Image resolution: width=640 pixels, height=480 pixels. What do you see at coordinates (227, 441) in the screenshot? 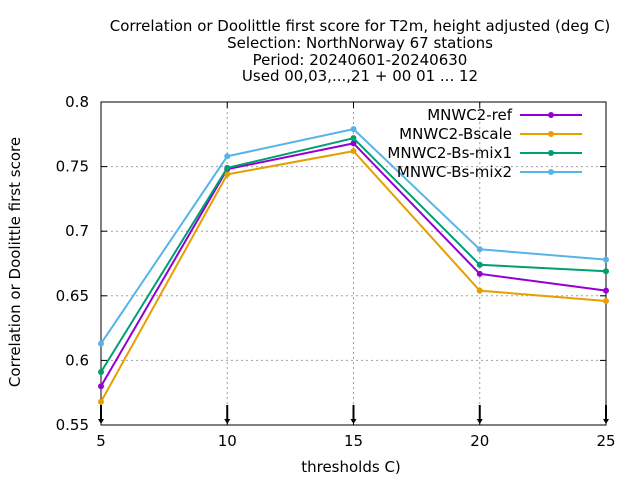
I see `x-tick-label: 10` at bounding box center [227, 441].